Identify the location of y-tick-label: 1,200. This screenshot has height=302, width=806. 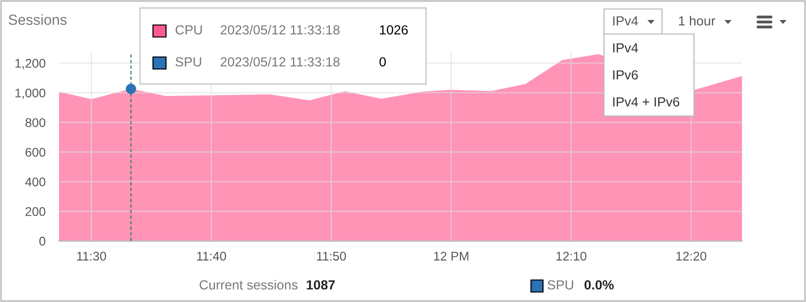
(30, 64).